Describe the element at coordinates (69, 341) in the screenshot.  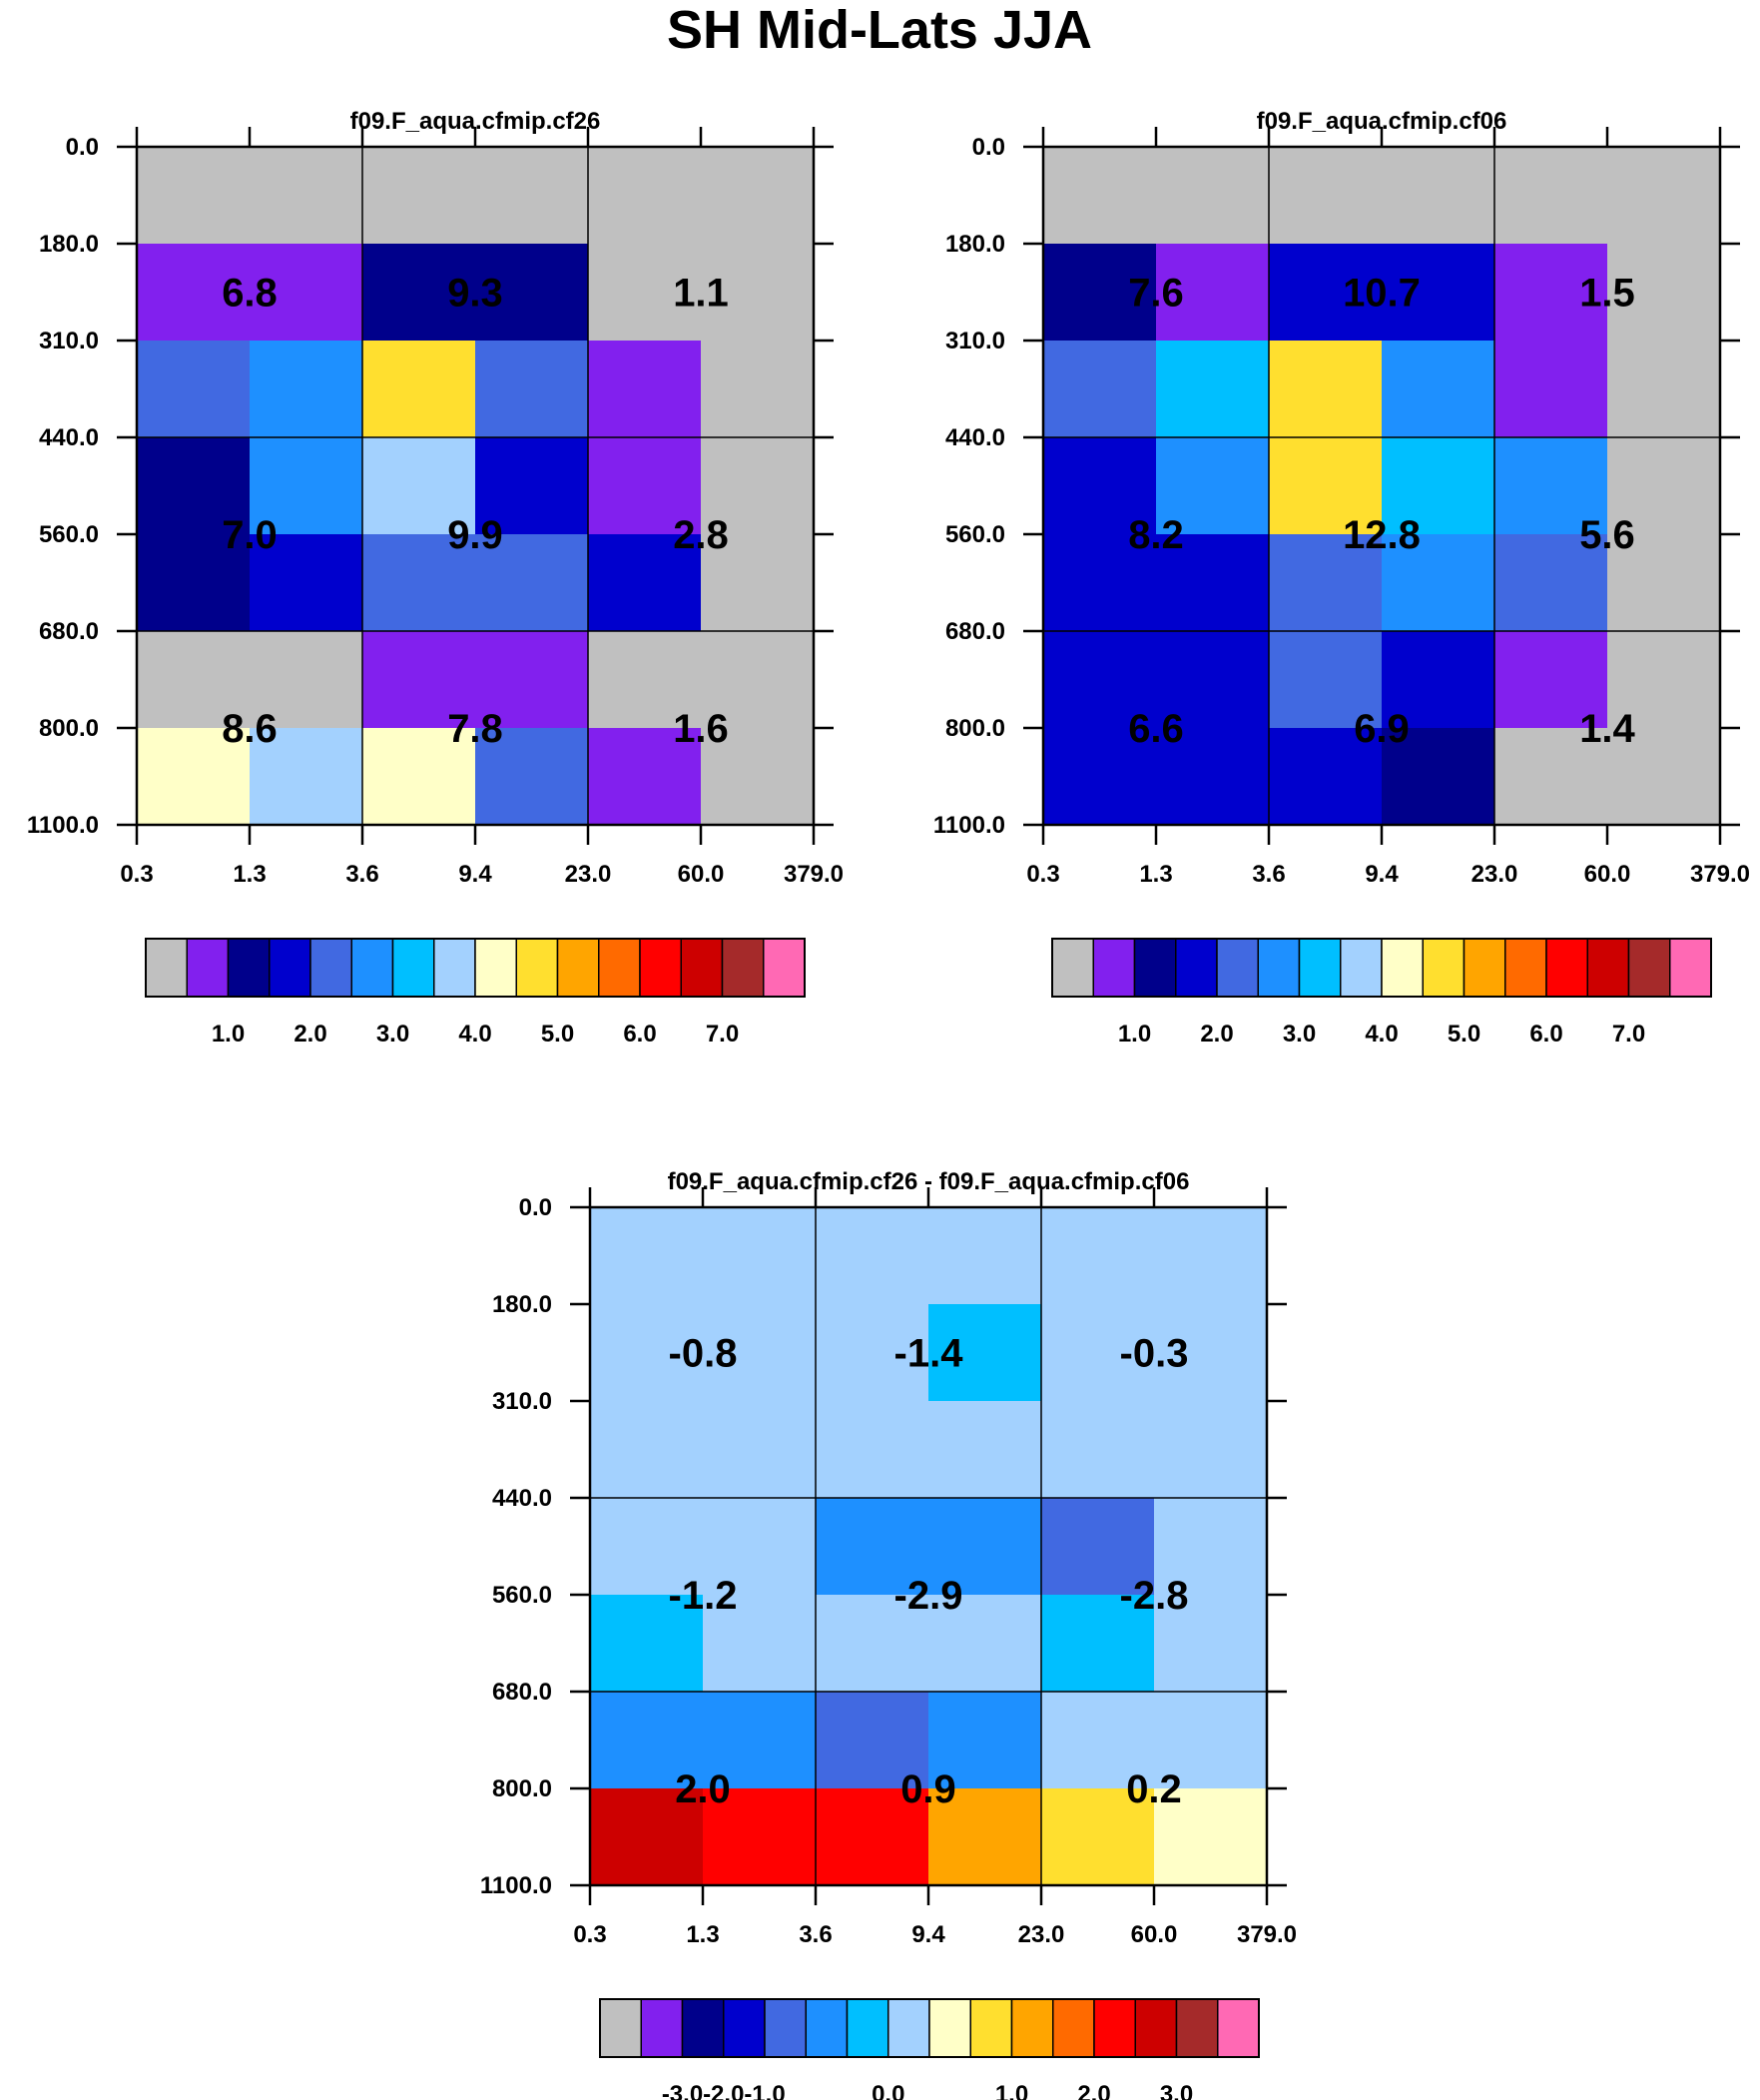
I see `y-tick-label: 310.0` at that location.